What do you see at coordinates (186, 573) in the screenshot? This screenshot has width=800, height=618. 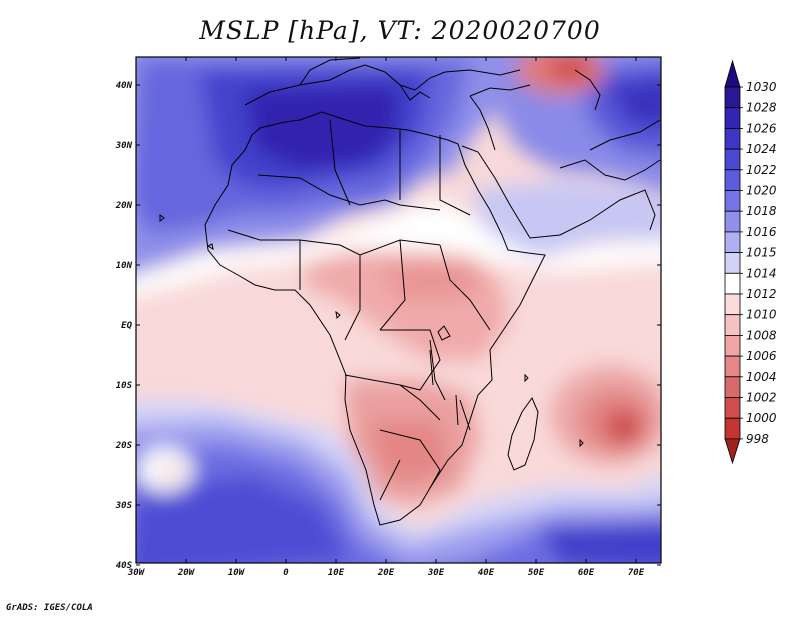 I see `lon-label: 20W` at bounding box center [186, 573].